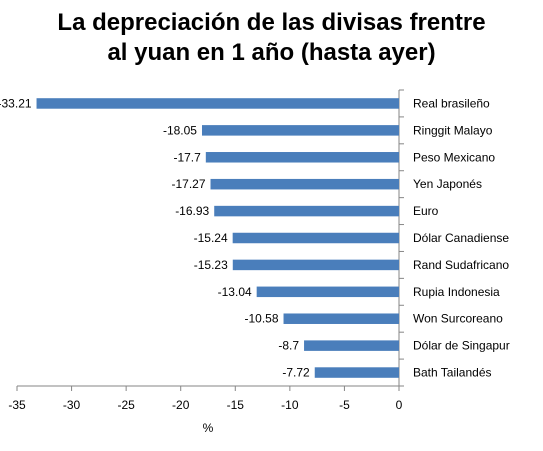  I want to click on category-label: Bath Tailandés, so click(452, 373).